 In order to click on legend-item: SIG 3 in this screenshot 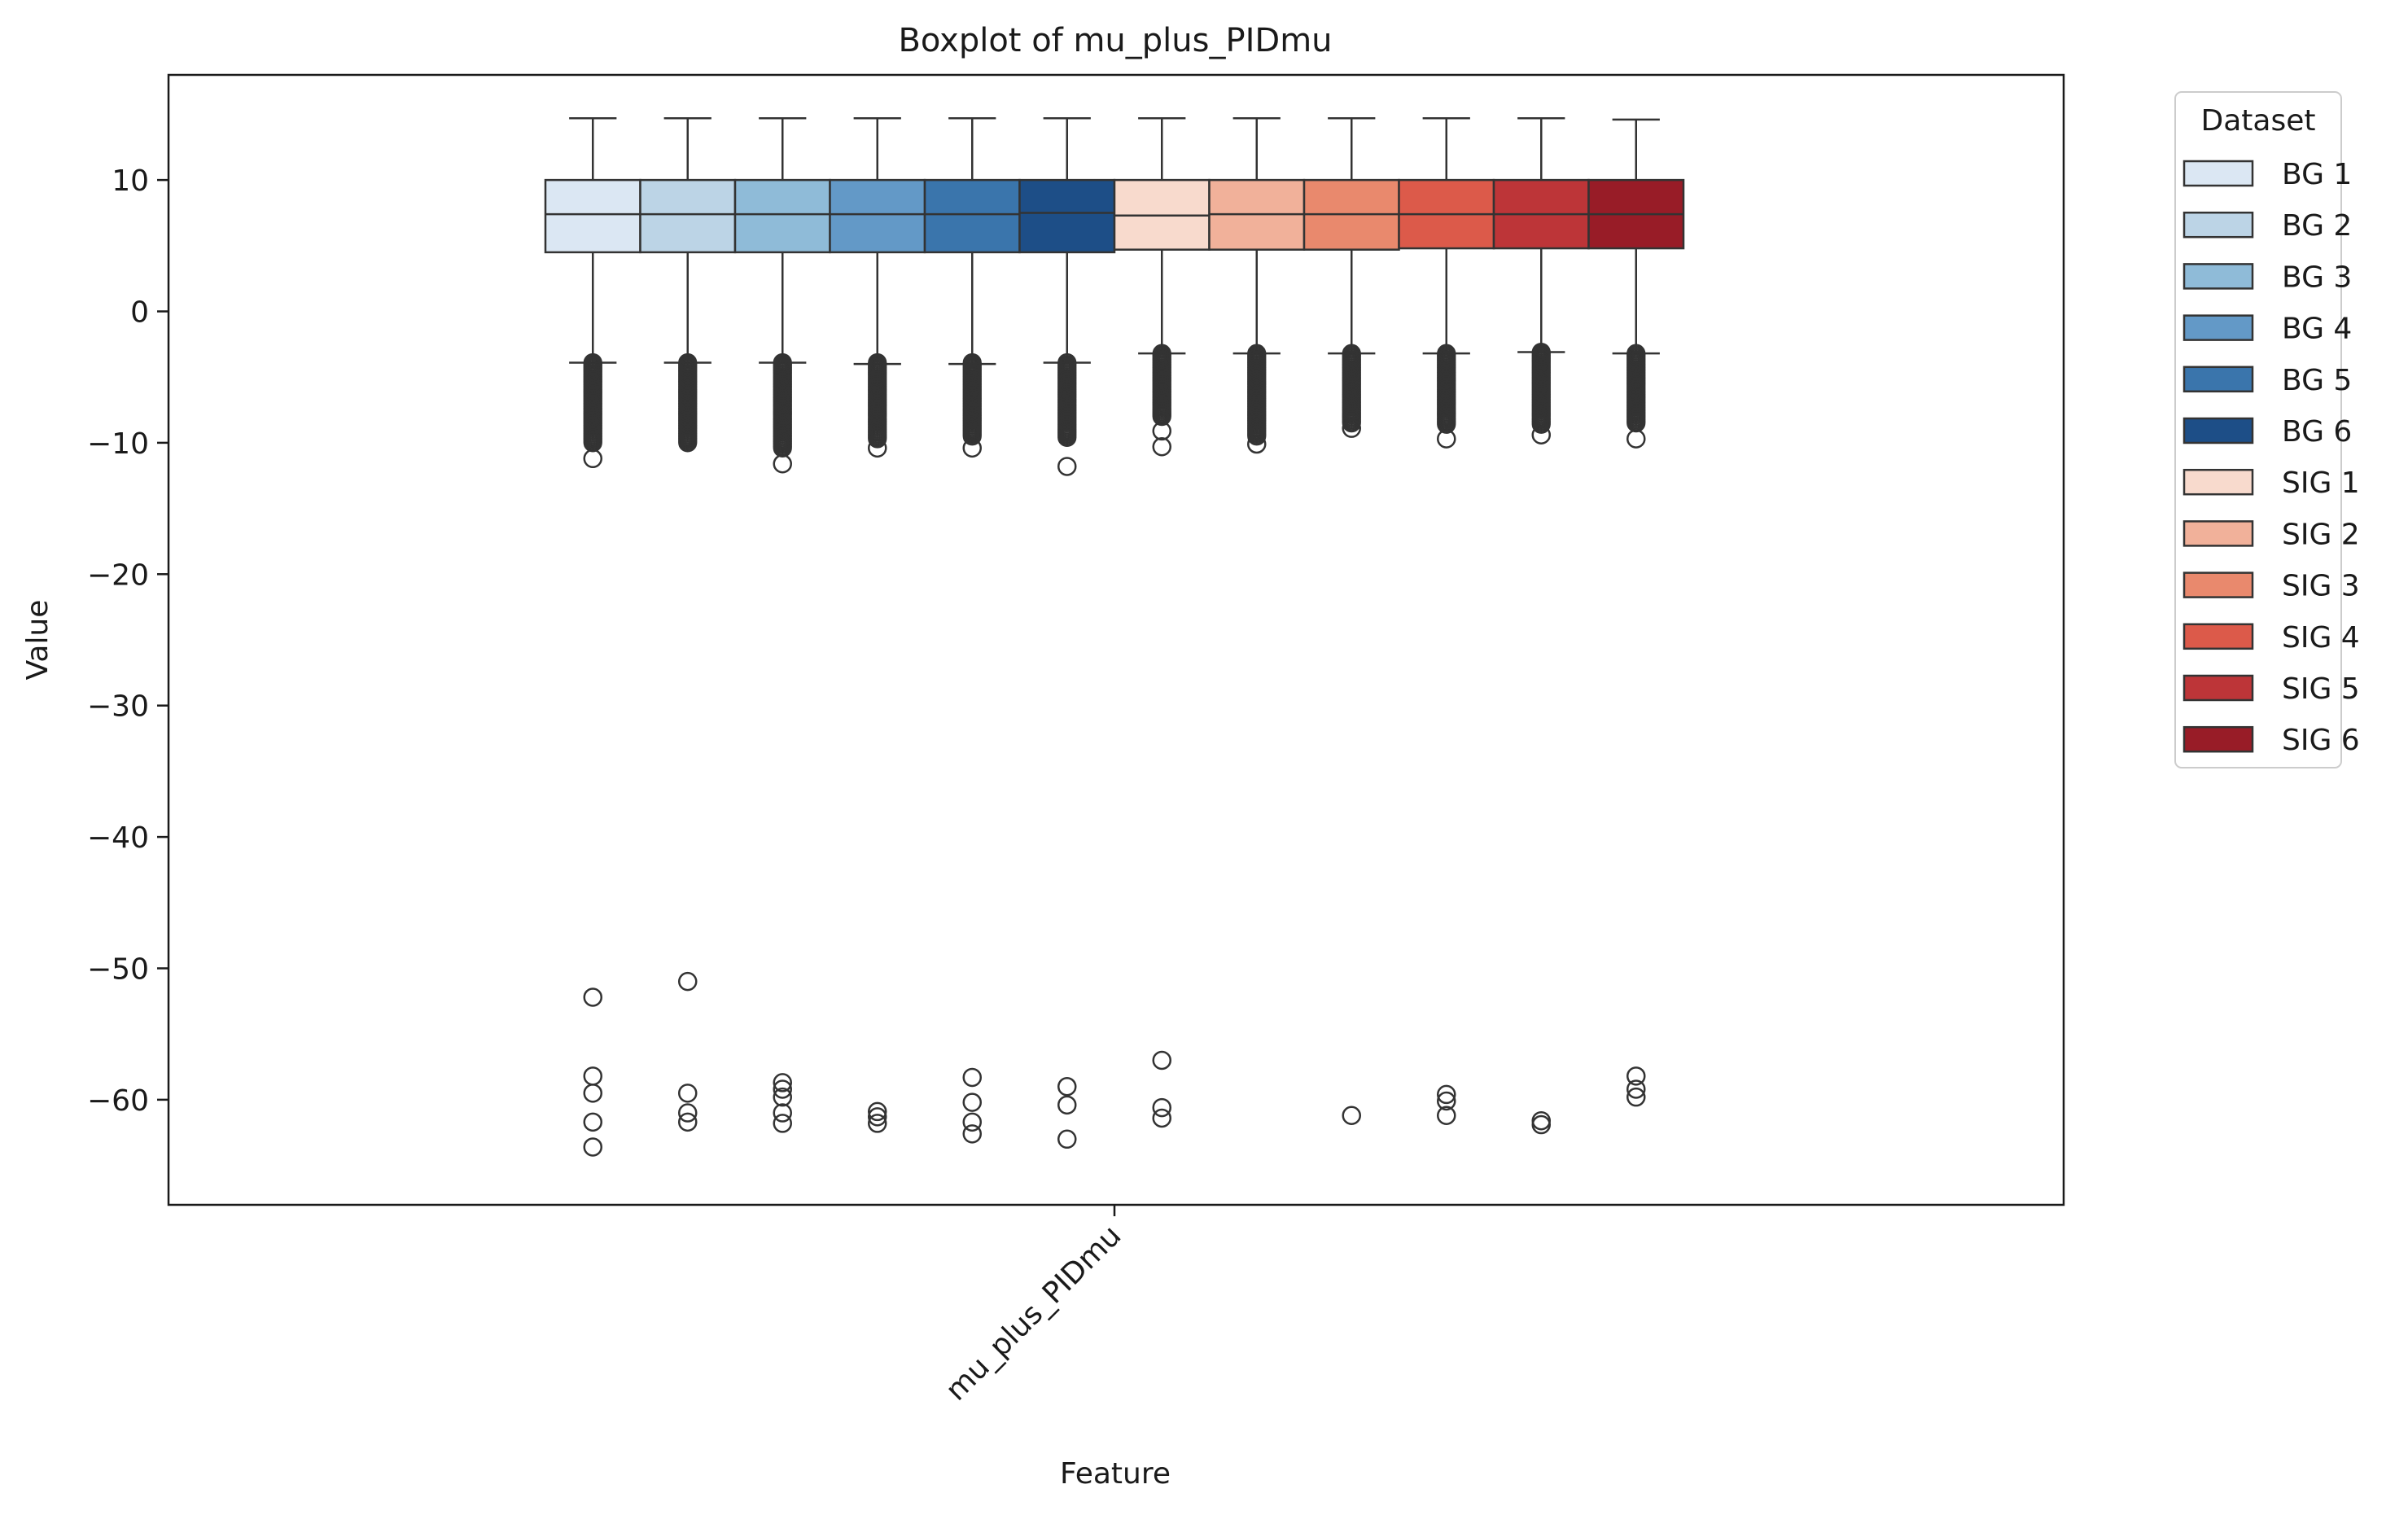, I will do `click(2271, 586)`.